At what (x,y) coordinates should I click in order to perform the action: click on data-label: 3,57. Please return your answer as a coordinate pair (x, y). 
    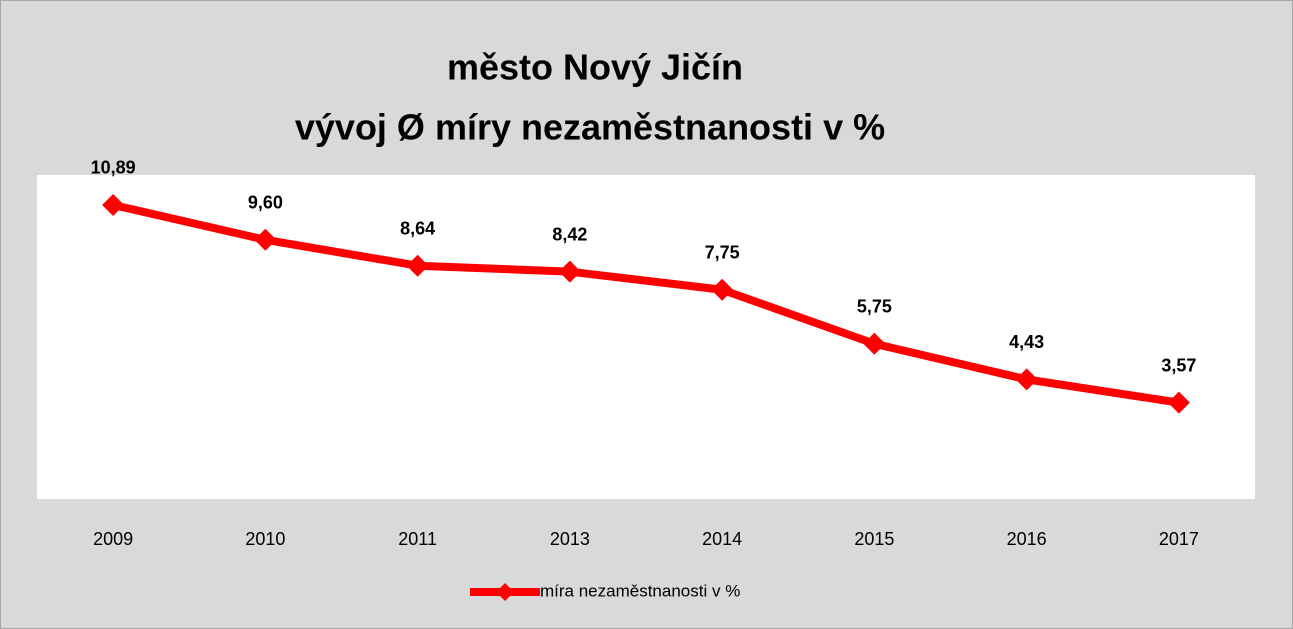
    Looking at the image, I should click on (1178, 365).